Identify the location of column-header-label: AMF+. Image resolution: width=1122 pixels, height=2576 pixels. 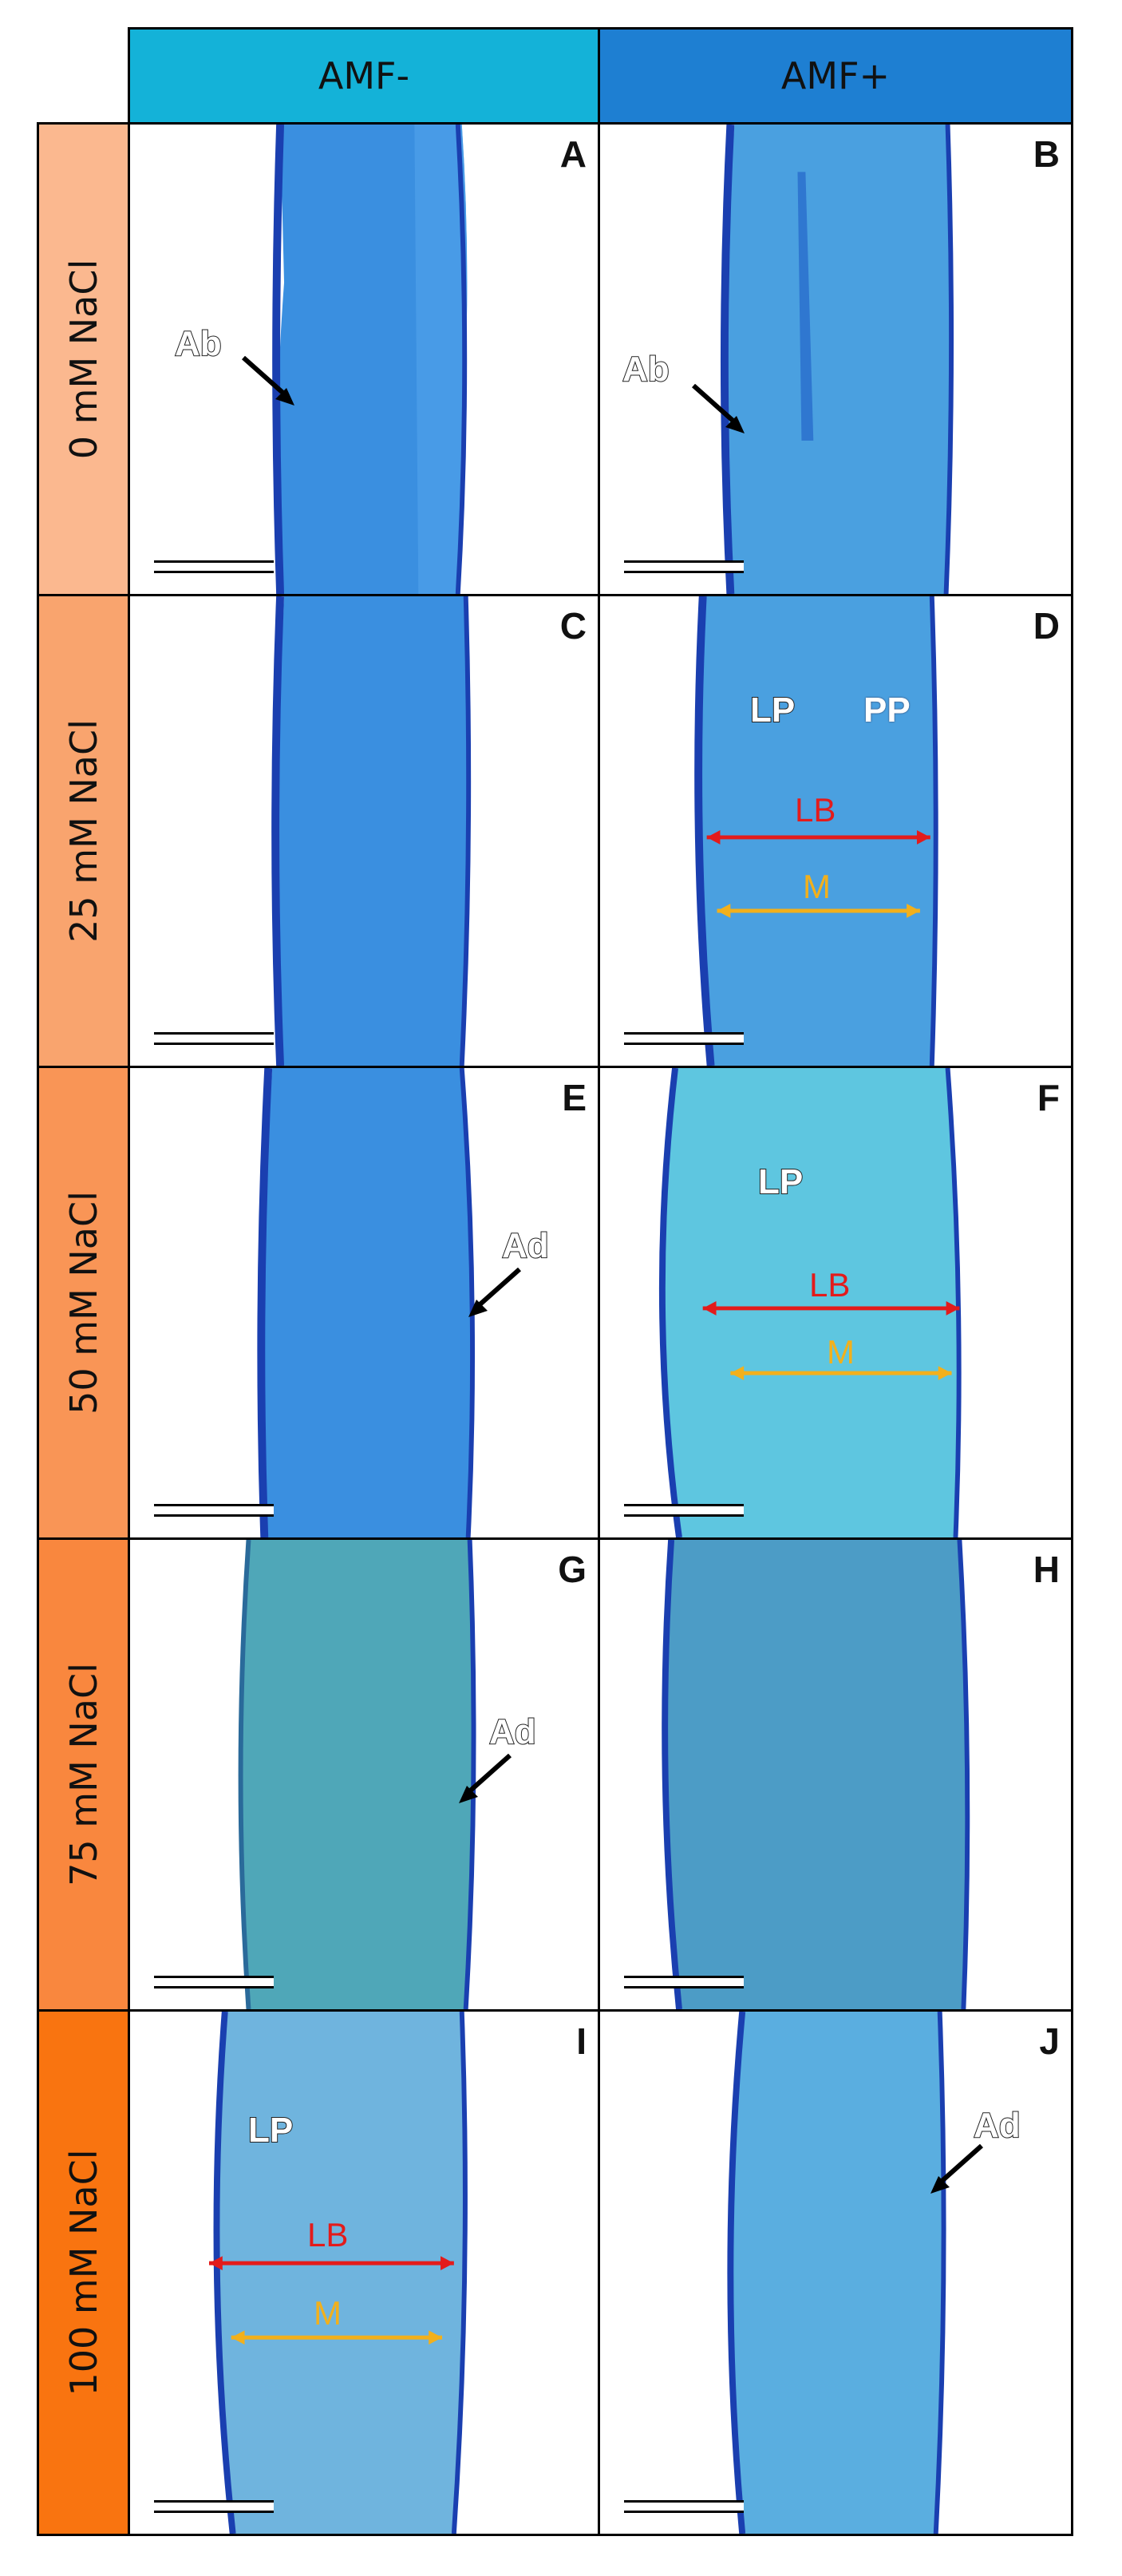
(836, 75).